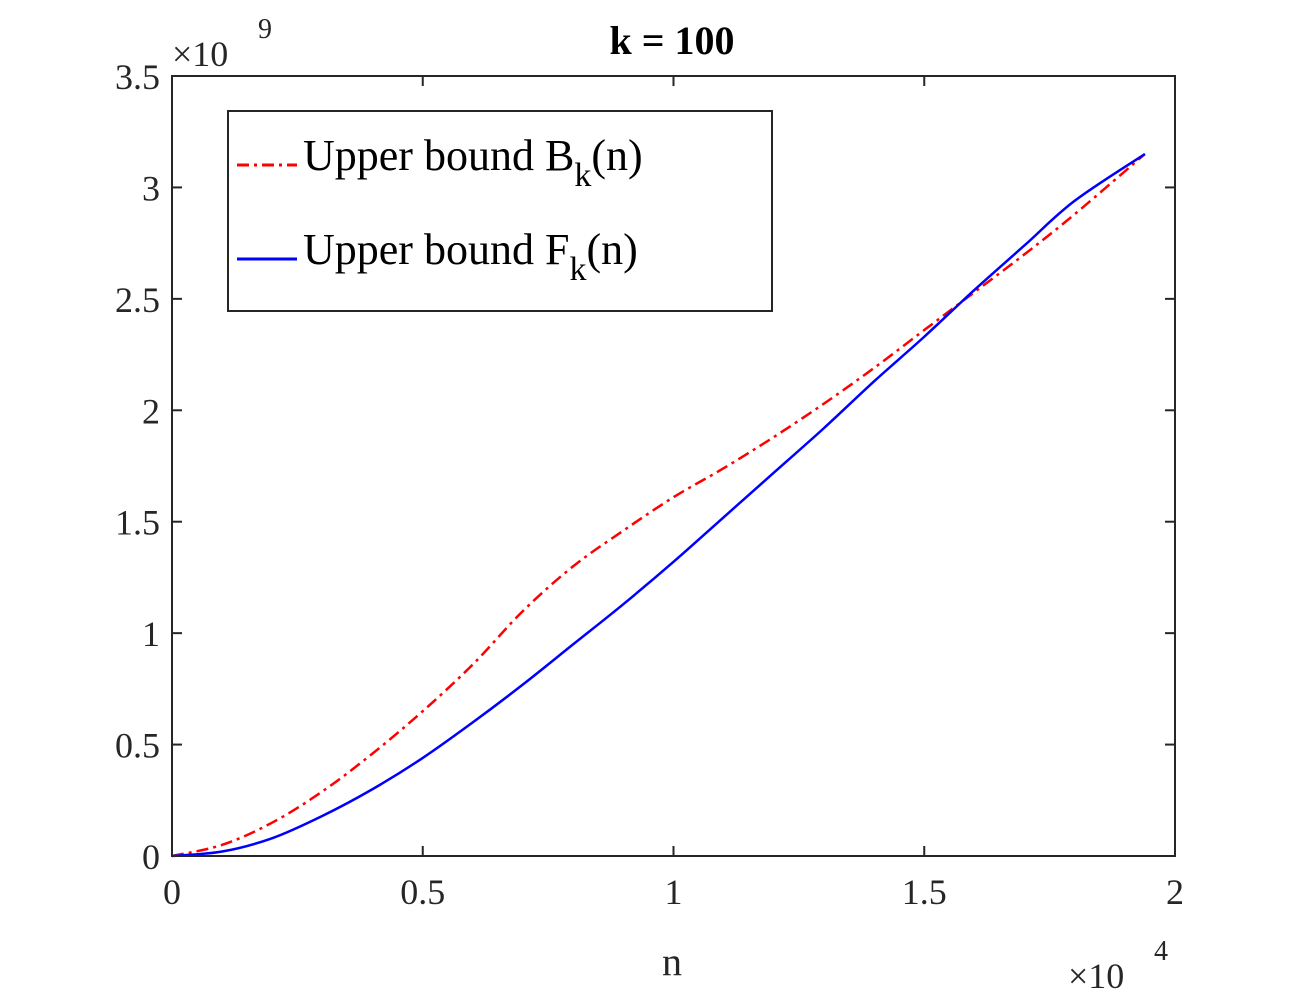 The width and height of the screenshot is (1298, 1000). Describe the element at coordinates (151, 634) in the screenshot. I see `y-tick-label: 1` at that location.